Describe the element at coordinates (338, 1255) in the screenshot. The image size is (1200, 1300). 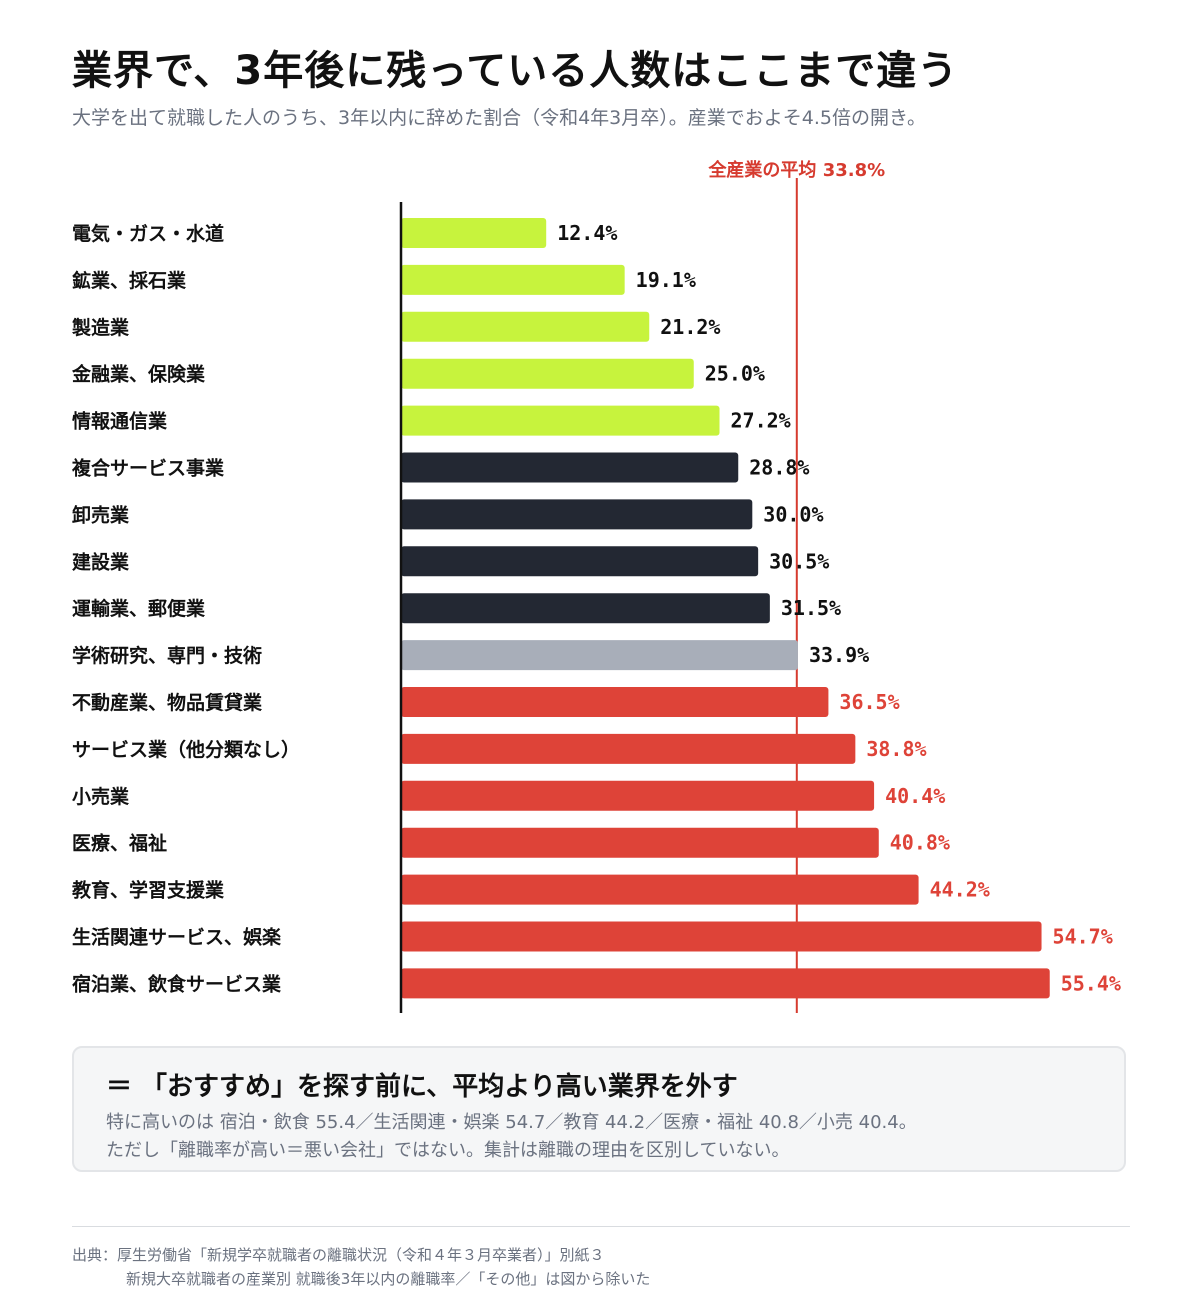
I see `source-line-1: 出典：厚生労働省「新規学卒就職者の離職状況（令和４年３月卒業者）」別紙３` at that location.